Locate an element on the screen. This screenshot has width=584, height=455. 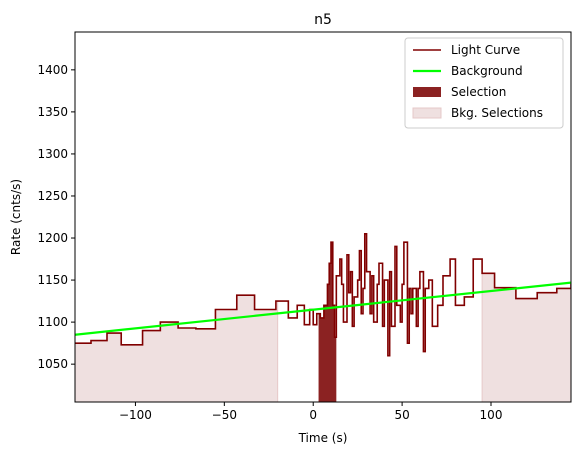
y-axis-label: Rate (cnts/s) is located at coordinates (16, 217).